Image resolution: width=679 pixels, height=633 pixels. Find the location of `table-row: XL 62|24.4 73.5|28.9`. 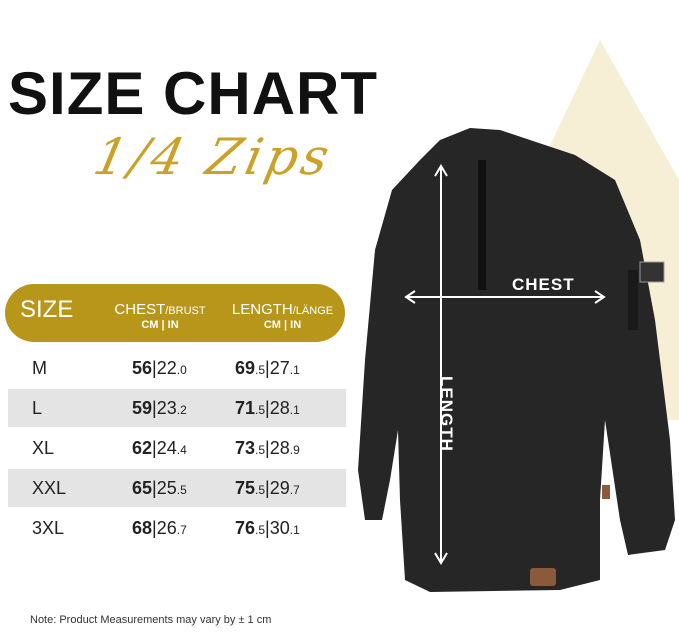

table-row: XL 62|24.4 73.5|28.9 is located at coordinates (177, 448).